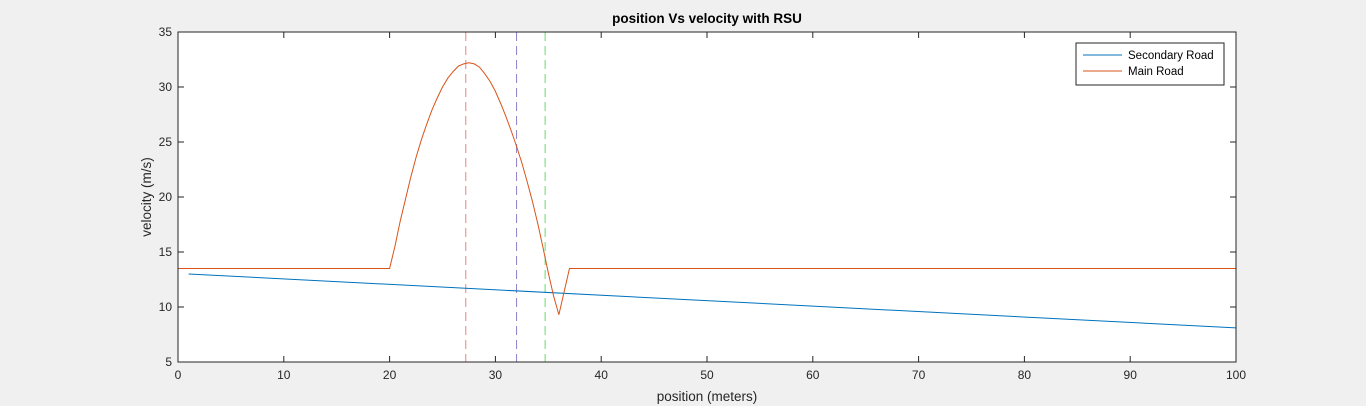  I want to click on y-tick-label: 15, so click(166, 252).